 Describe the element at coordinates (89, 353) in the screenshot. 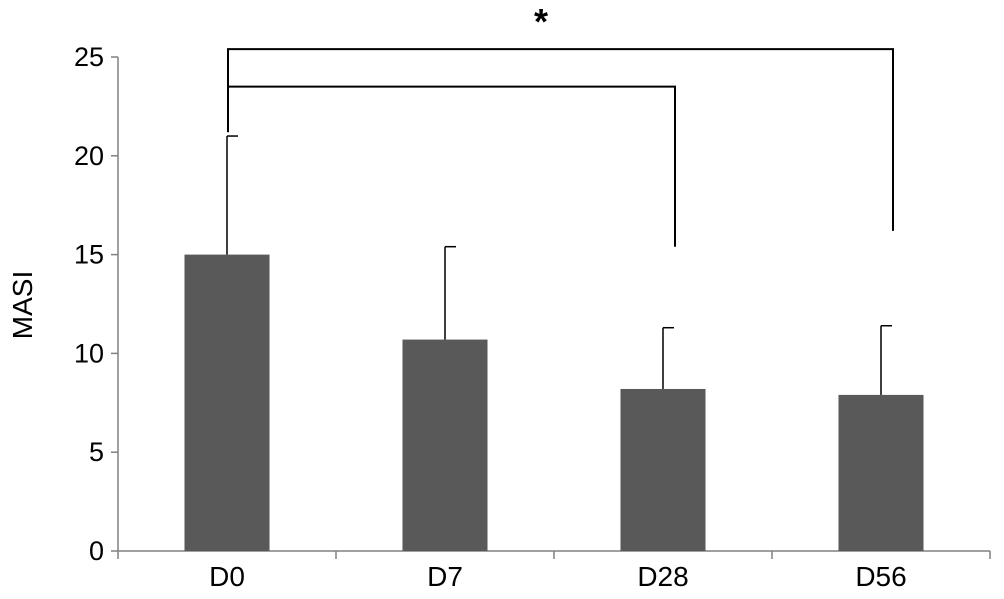

I see `y-tick-label: 10` at that location.